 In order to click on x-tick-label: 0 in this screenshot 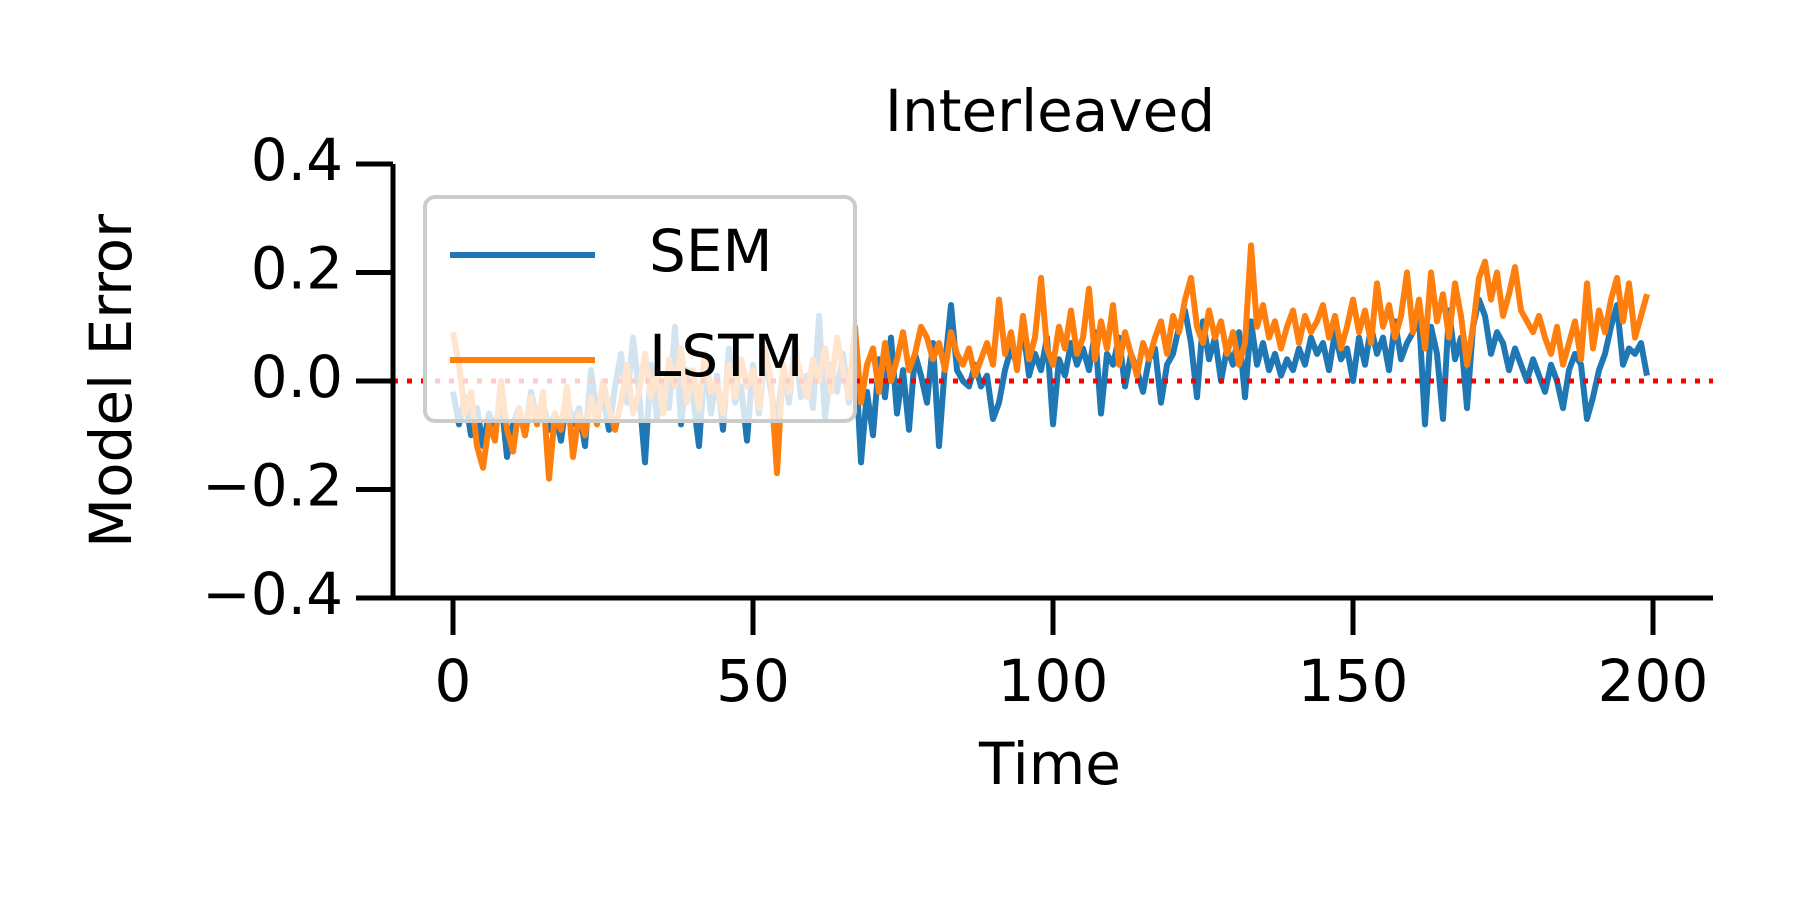, I will do `click(453, 681)`.